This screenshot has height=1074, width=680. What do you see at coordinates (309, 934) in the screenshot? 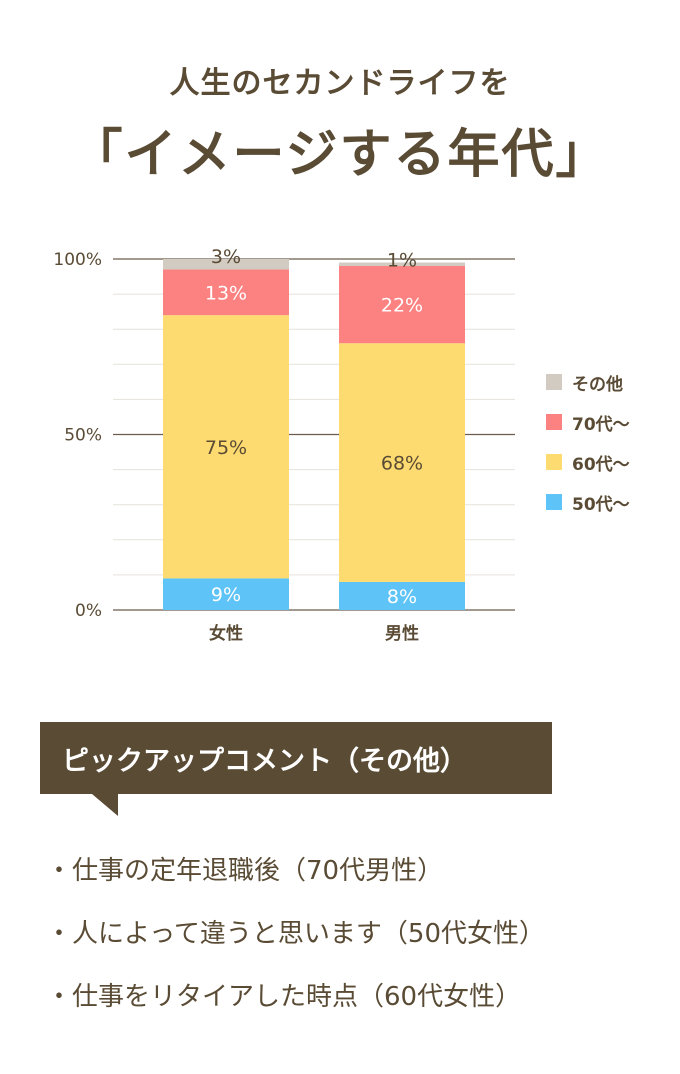
I see `comment-text: 人によって違うと思います（50代女性）` at bounding box center [309, 934].